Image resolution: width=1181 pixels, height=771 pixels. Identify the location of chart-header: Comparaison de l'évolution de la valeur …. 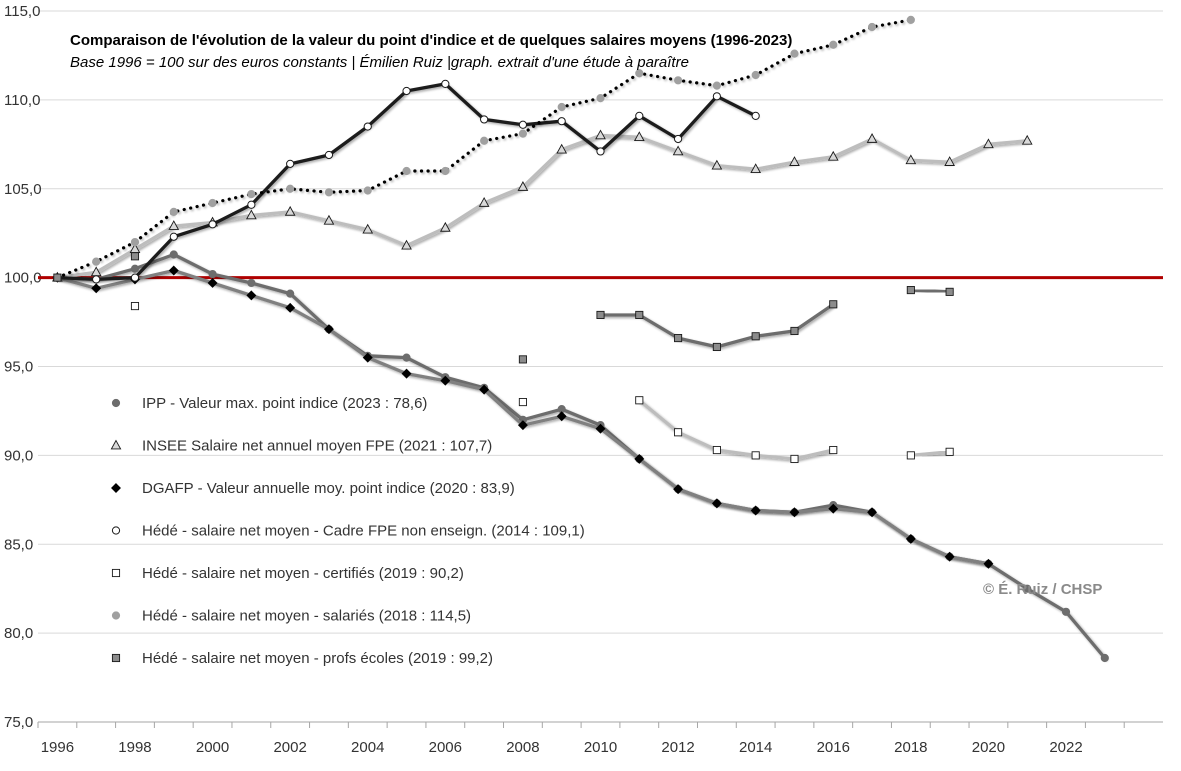
(431, 51).